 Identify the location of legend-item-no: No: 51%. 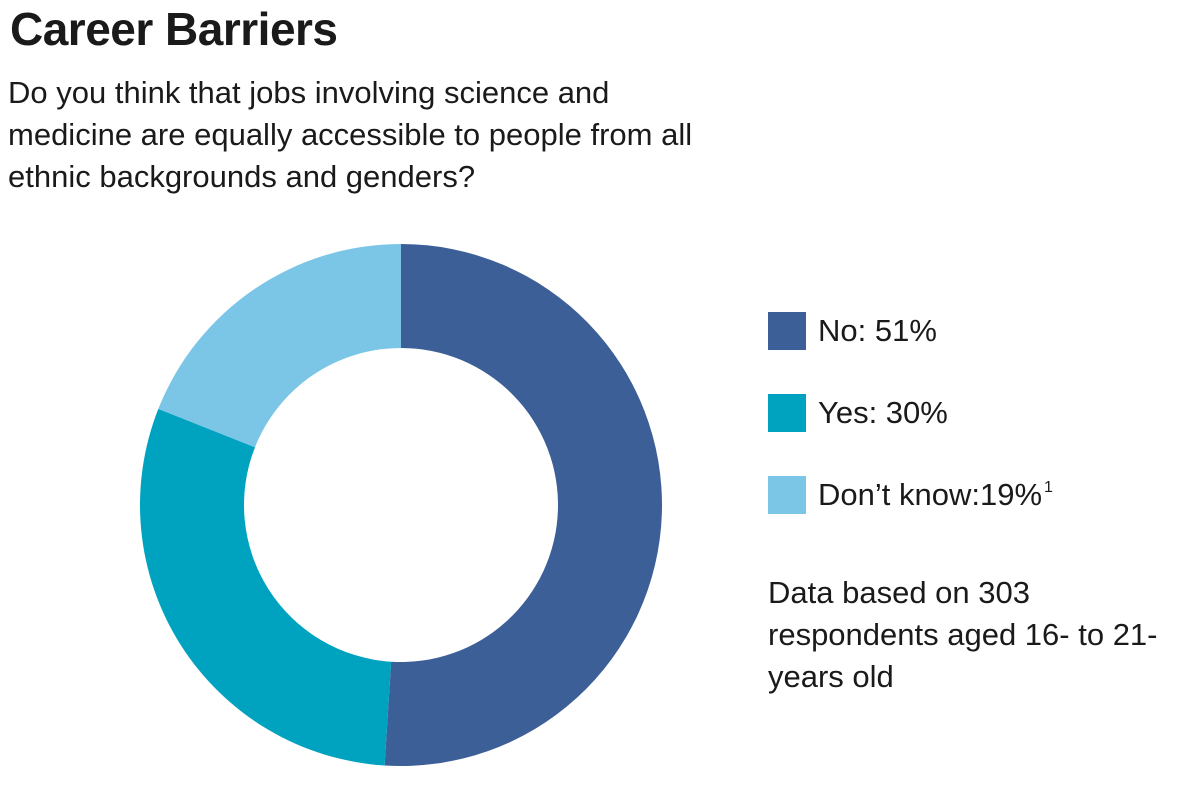
(910, 331).